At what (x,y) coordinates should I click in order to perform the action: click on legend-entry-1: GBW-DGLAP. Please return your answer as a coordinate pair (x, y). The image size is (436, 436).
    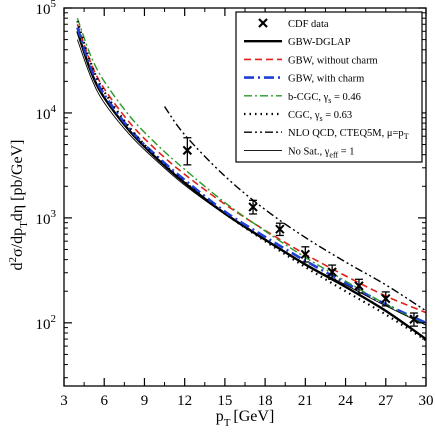
    Looking at the image, I should click on (297, 42).